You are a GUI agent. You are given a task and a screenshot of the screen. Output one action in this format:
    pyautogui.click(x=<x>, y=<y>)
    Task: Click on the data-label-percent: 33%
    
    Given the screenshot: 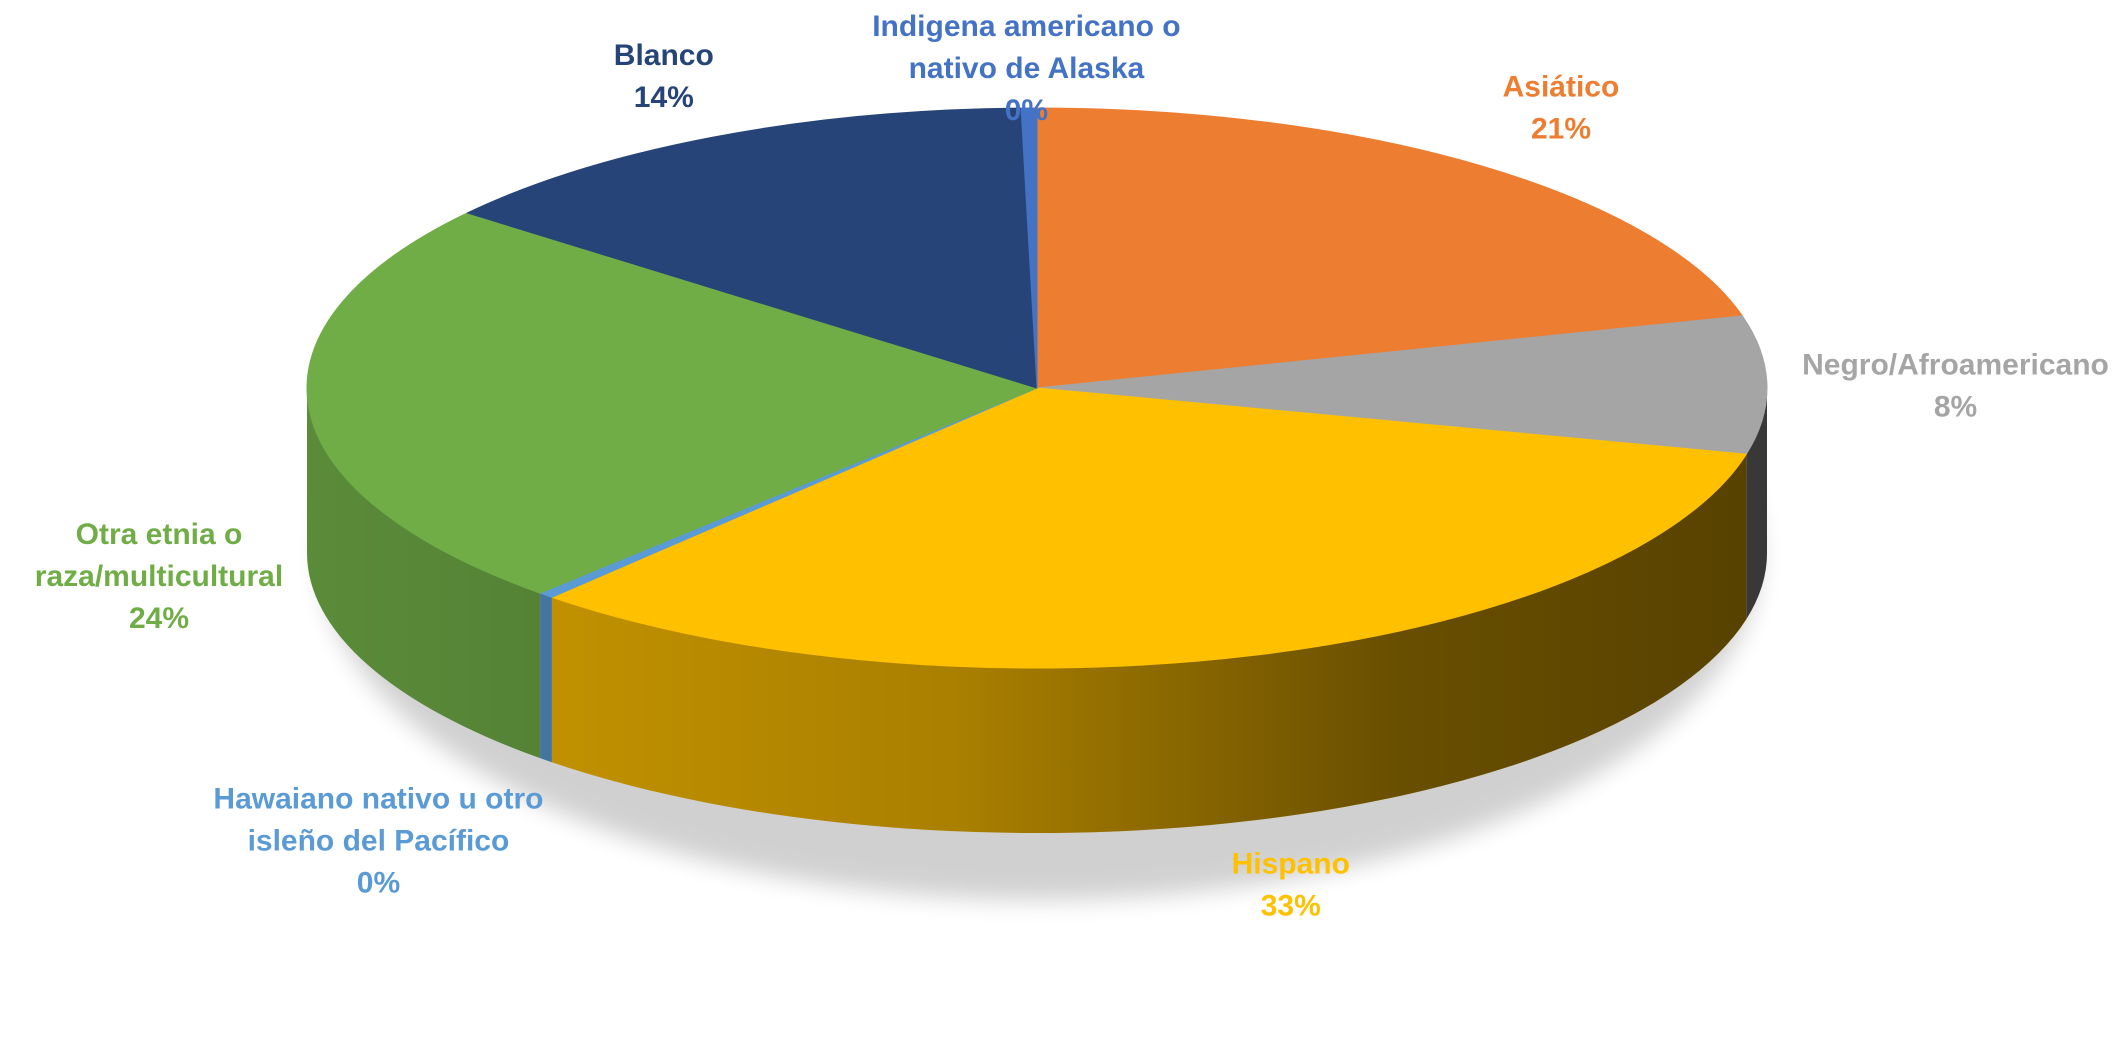 What is the action you would take?
    pyautogui.click(x=1291, y=905)
    